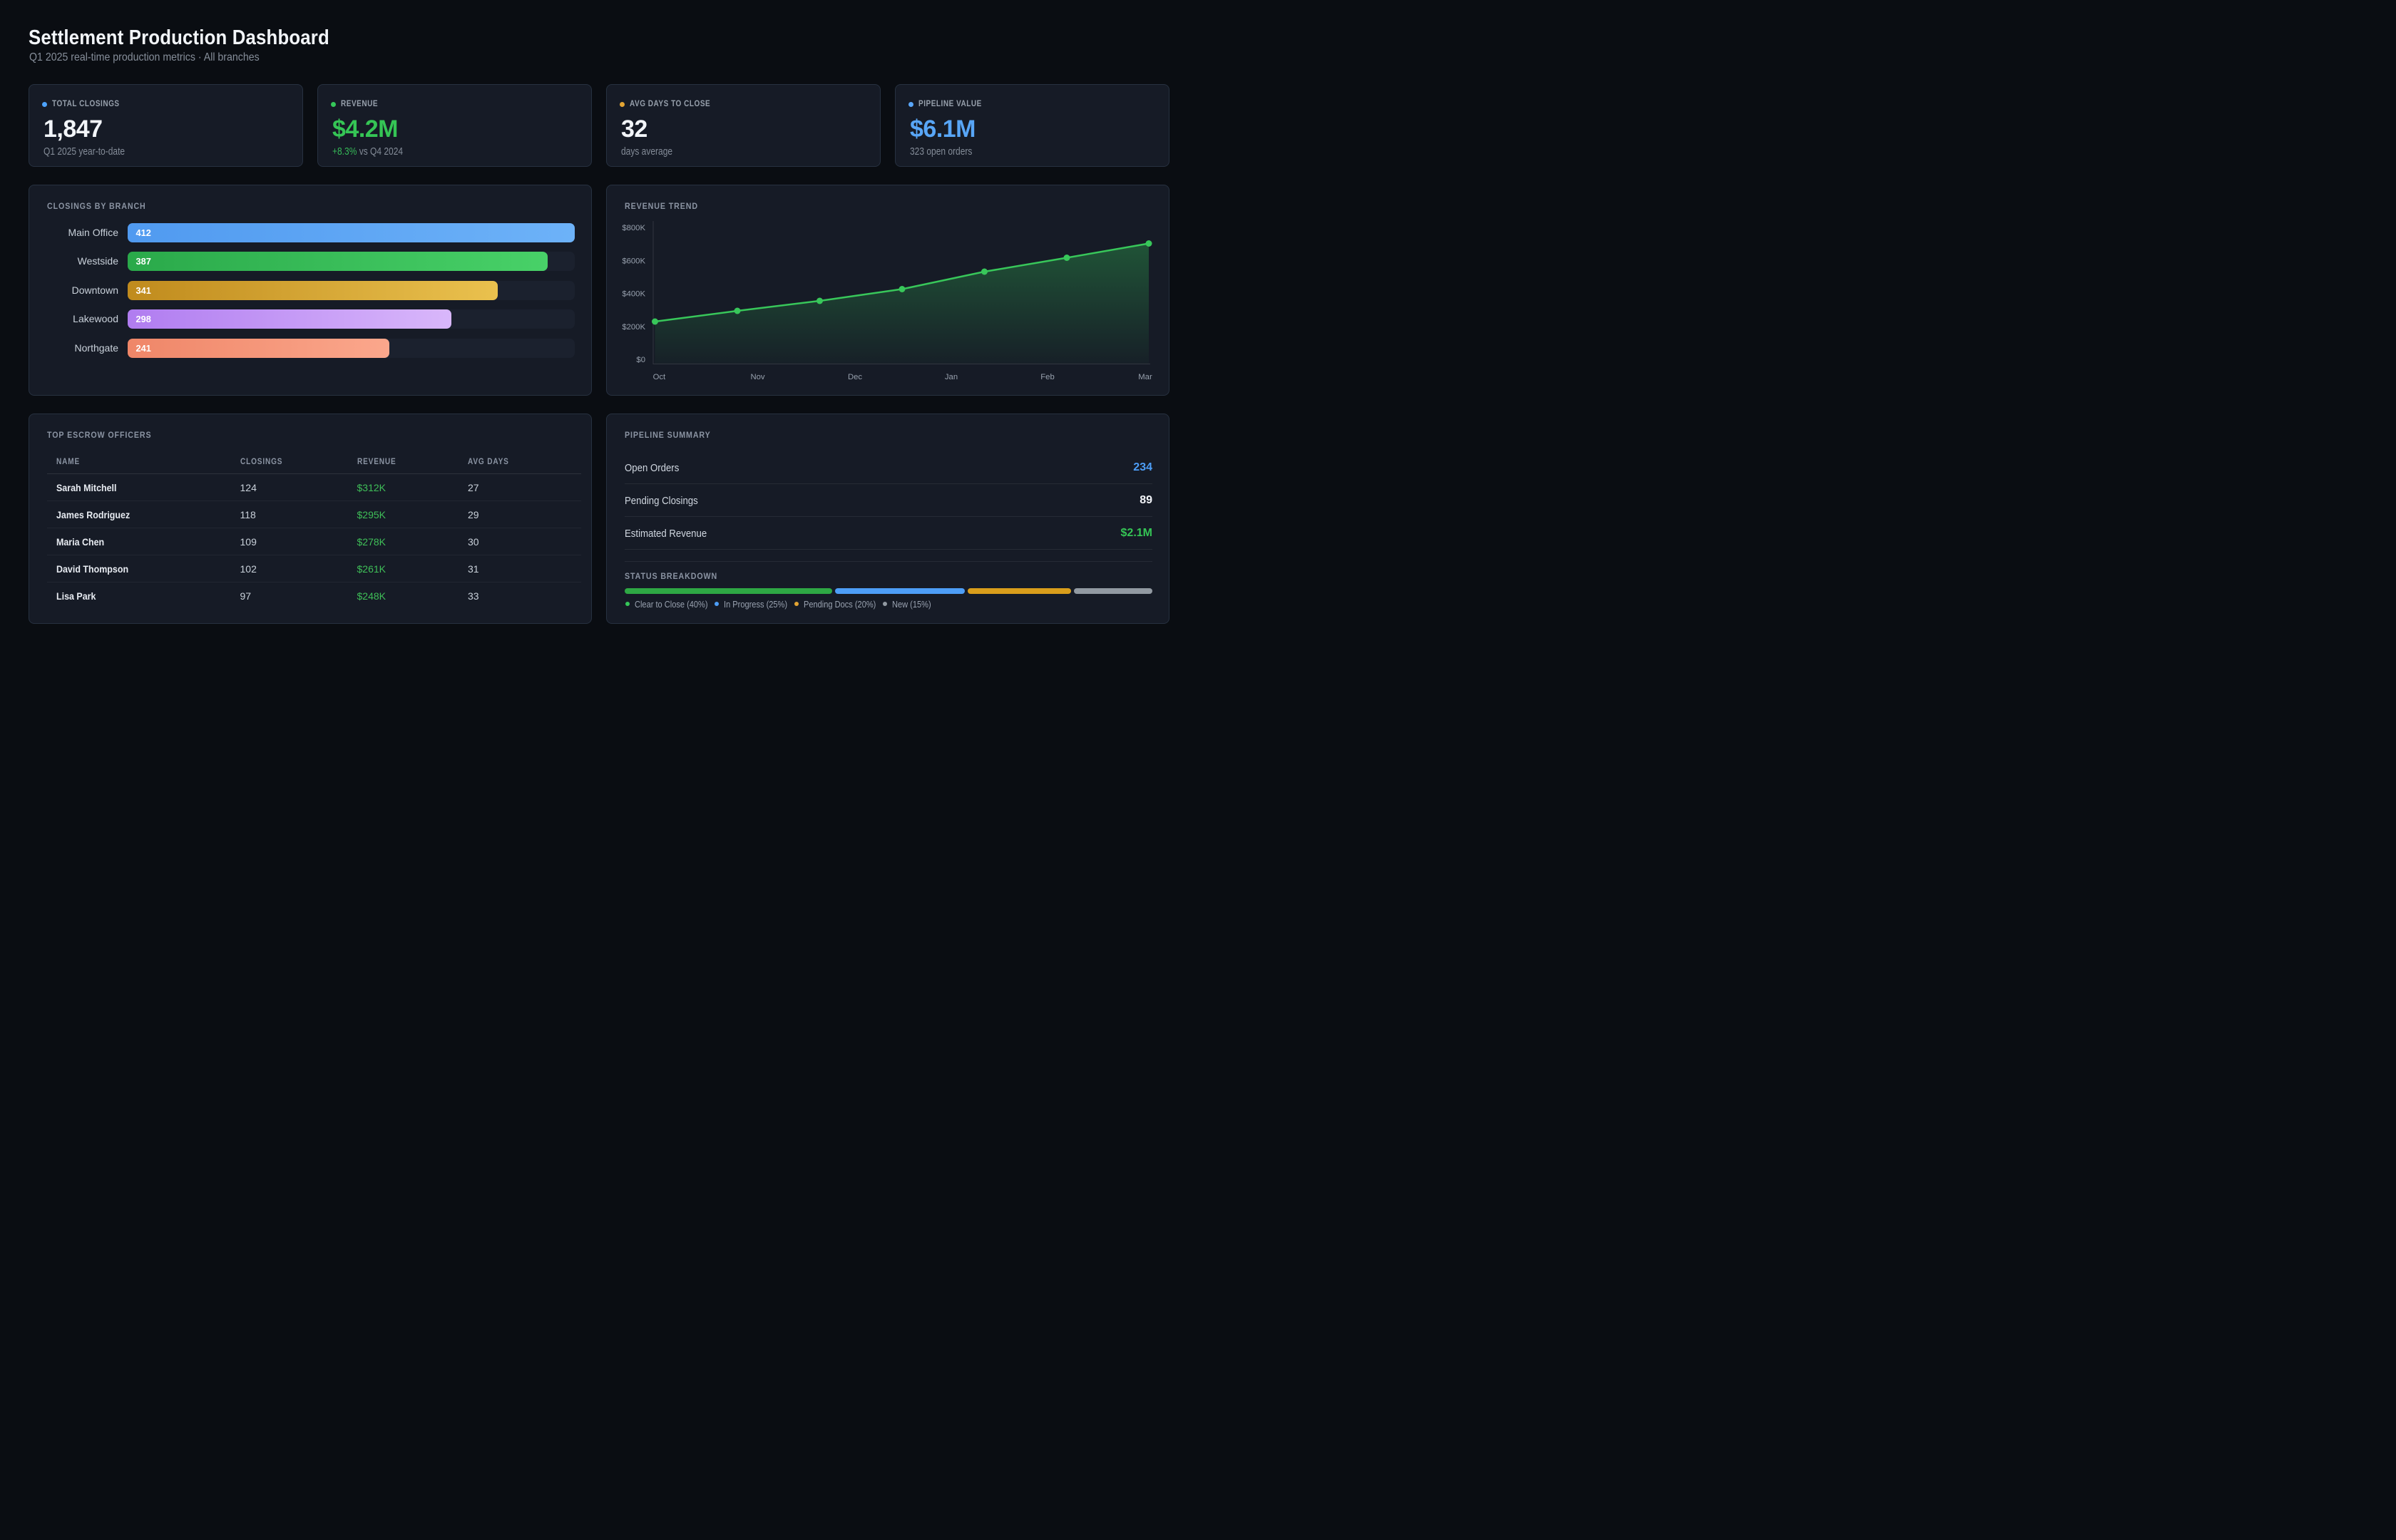 Image resolution: width=2396 pixels, height=1540 pixels. I want to click on svg-text: Mar, so click(1145, 377).